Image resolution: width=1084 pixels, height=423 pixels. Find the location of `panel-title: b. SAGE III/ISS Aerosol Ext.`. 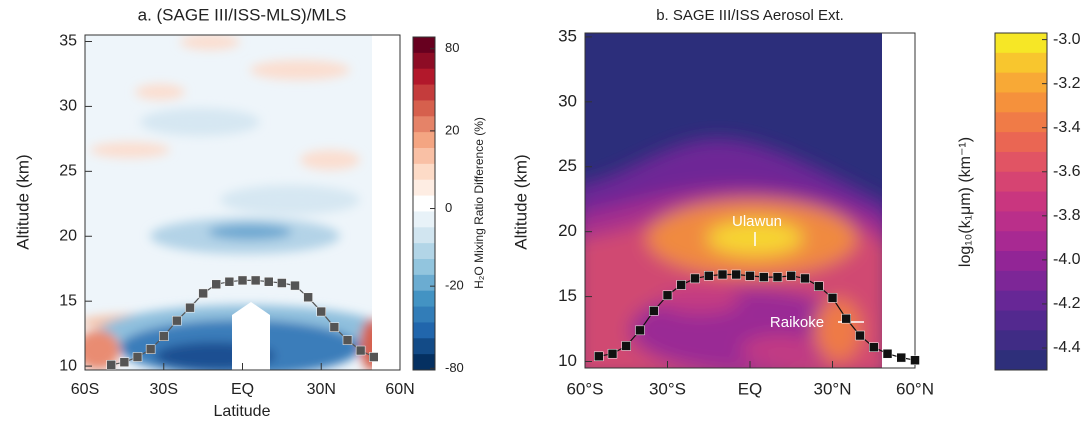

panel-title: b. SAGE III/ISS Aerosol Ext. is located at coordinates (750, 15).